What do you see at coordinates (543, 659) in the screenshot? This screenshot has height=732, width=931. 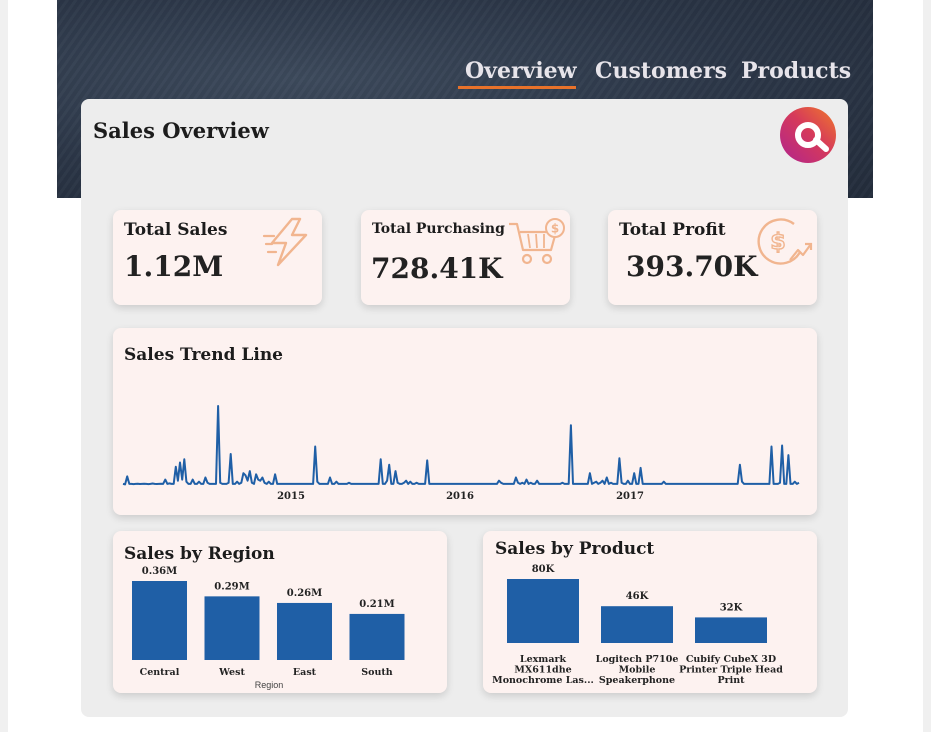 I see `category-label: Lexmark` at bounding box center [543, 659].